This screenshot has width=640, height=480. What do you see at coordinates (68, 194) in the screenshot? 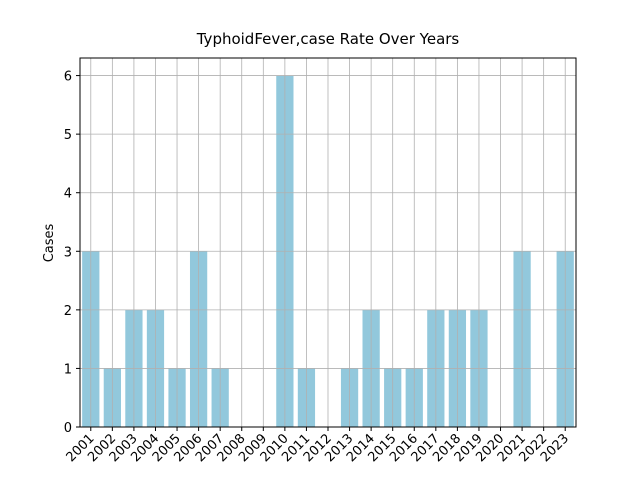
I see `y-tick-label: 4` at bounding box center [68, 194].